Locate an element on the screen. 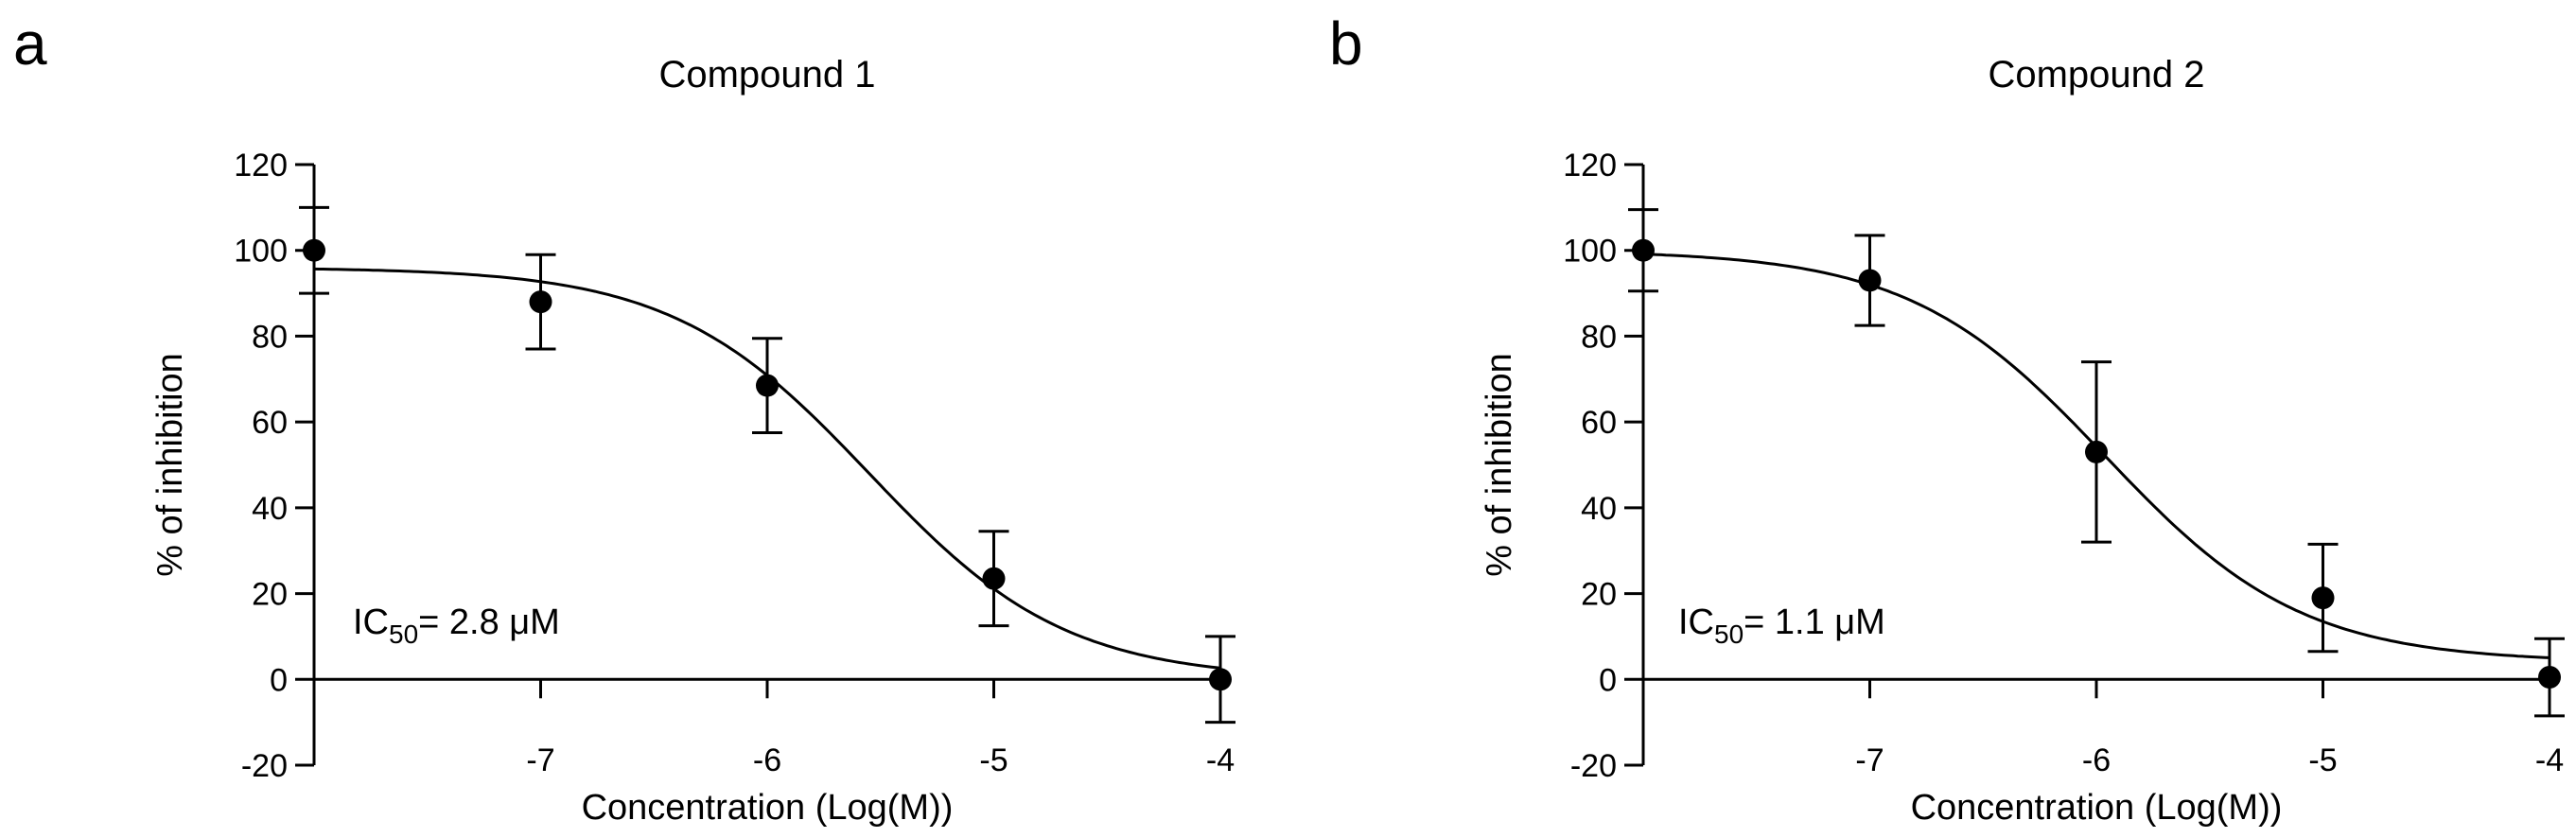  ic50-annotation: IC50= 1.1 μM is located at coordinates (1781, 626).